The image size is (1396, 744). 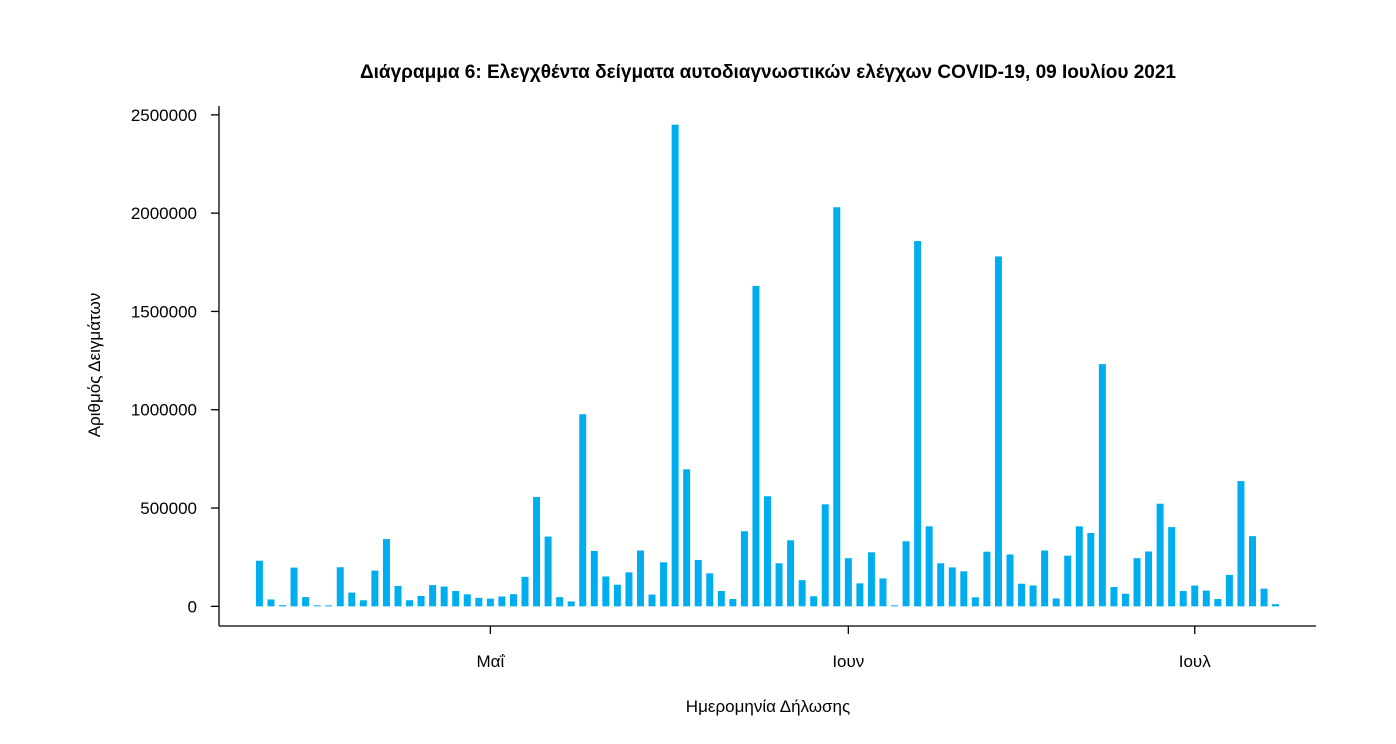 What do you see at coordinates (490, 661) in the screenshot?
I see `x-tick-label: Μαΐ` at bounding box center [490, 661].